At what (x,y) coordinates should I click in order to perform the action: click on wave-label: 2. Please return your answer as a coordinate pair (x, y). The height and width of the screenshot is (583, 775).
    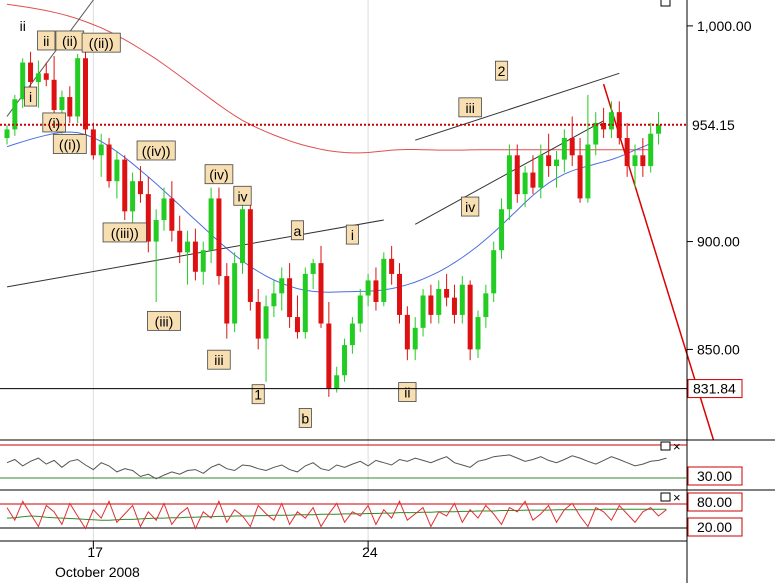
    Looking at the image, I should click on (502, 70).